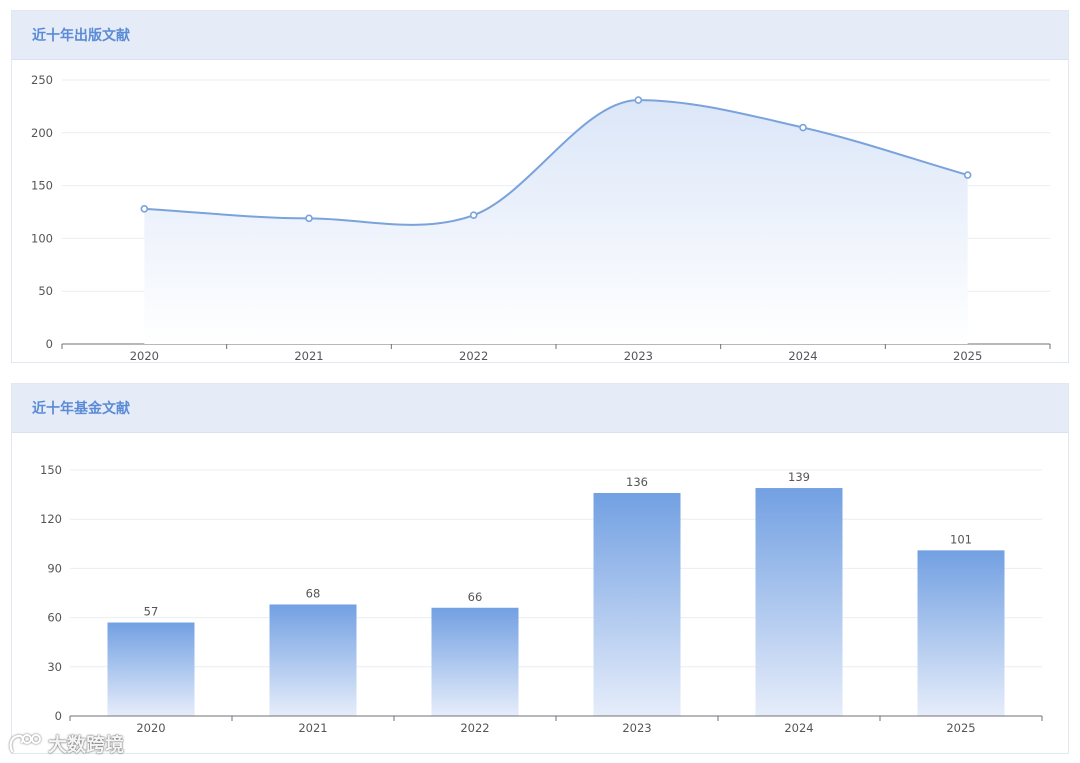 The image size is (1080, 763). I want to click on data-label: 101, so click(961, 539).